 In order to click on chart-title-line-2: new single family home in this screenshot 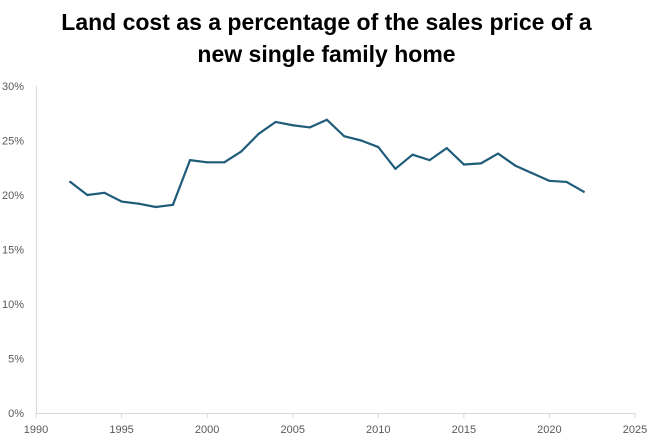, I will do `click(326, 54)`.